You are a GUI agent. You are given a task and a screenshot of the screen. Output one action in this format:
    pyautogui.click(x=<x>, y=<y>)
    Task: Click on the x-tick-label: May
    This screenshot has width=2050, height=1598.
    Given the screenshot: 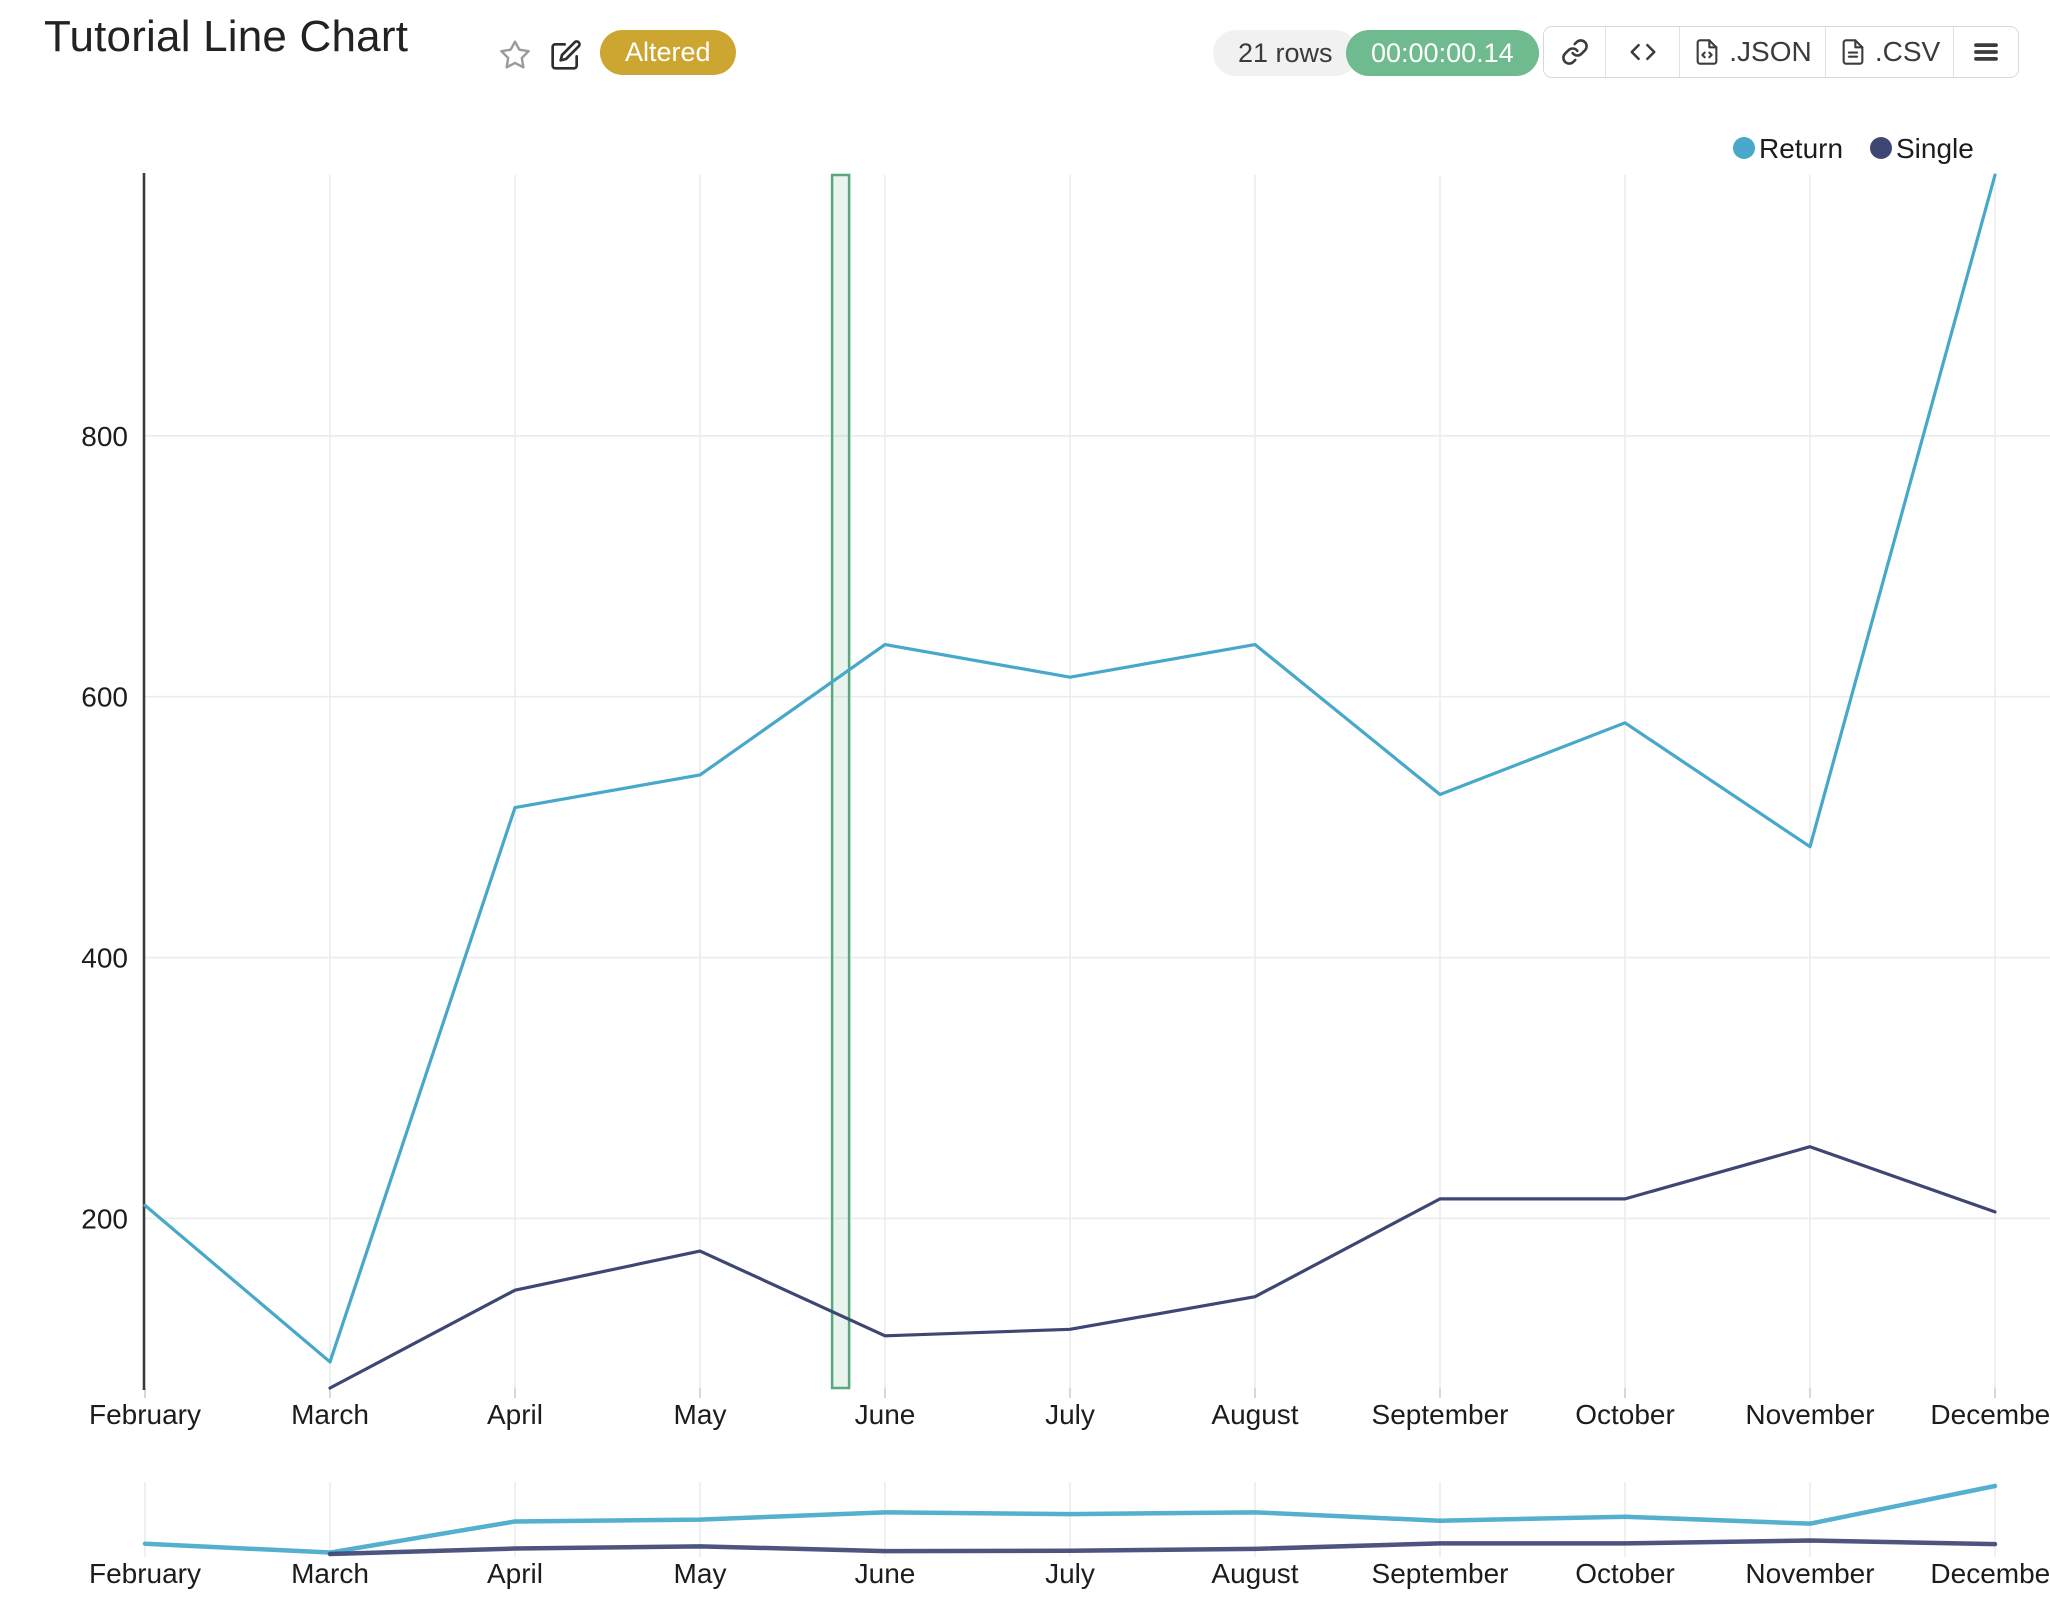 What is the action you would take?
    pyautogui.click(x=700, y=1414)
    